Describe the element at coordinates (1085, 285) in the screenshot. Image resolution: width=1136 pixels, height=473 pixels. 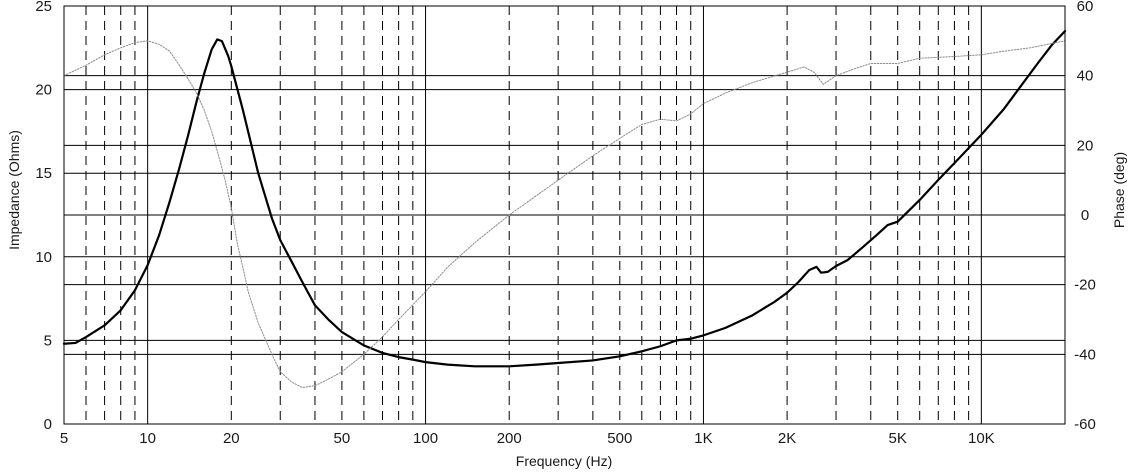
I see `y2-tick-label: -20` at that location.